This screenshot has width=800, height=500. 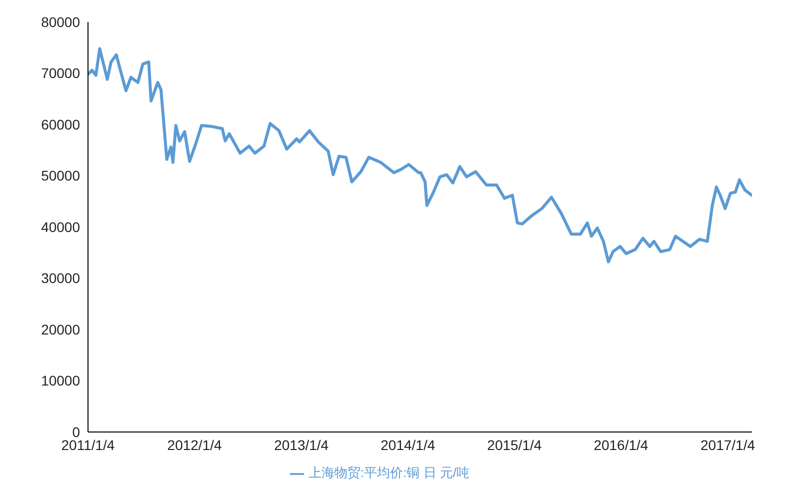 What do you see at coordinates (301, 444) in the screenshot?
I see `x-tick-label: 2013/1/4` at bounding box center [301, 444].